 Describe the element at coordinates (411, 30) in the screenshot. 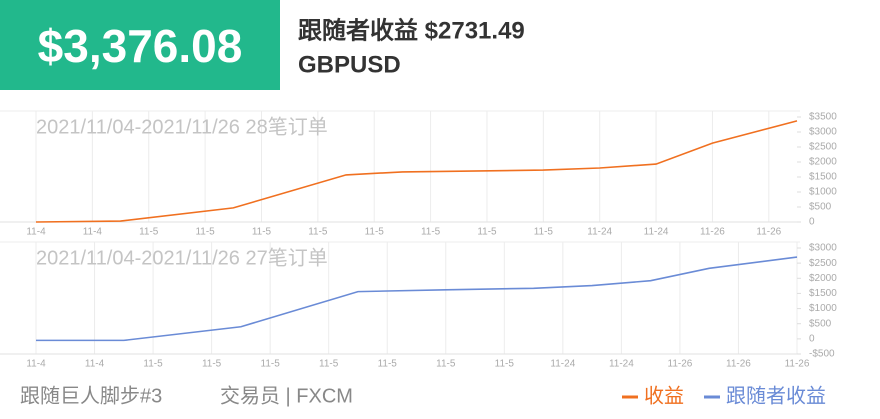

I see `follower-title: 跟随者收益 $2731.49` at that location.